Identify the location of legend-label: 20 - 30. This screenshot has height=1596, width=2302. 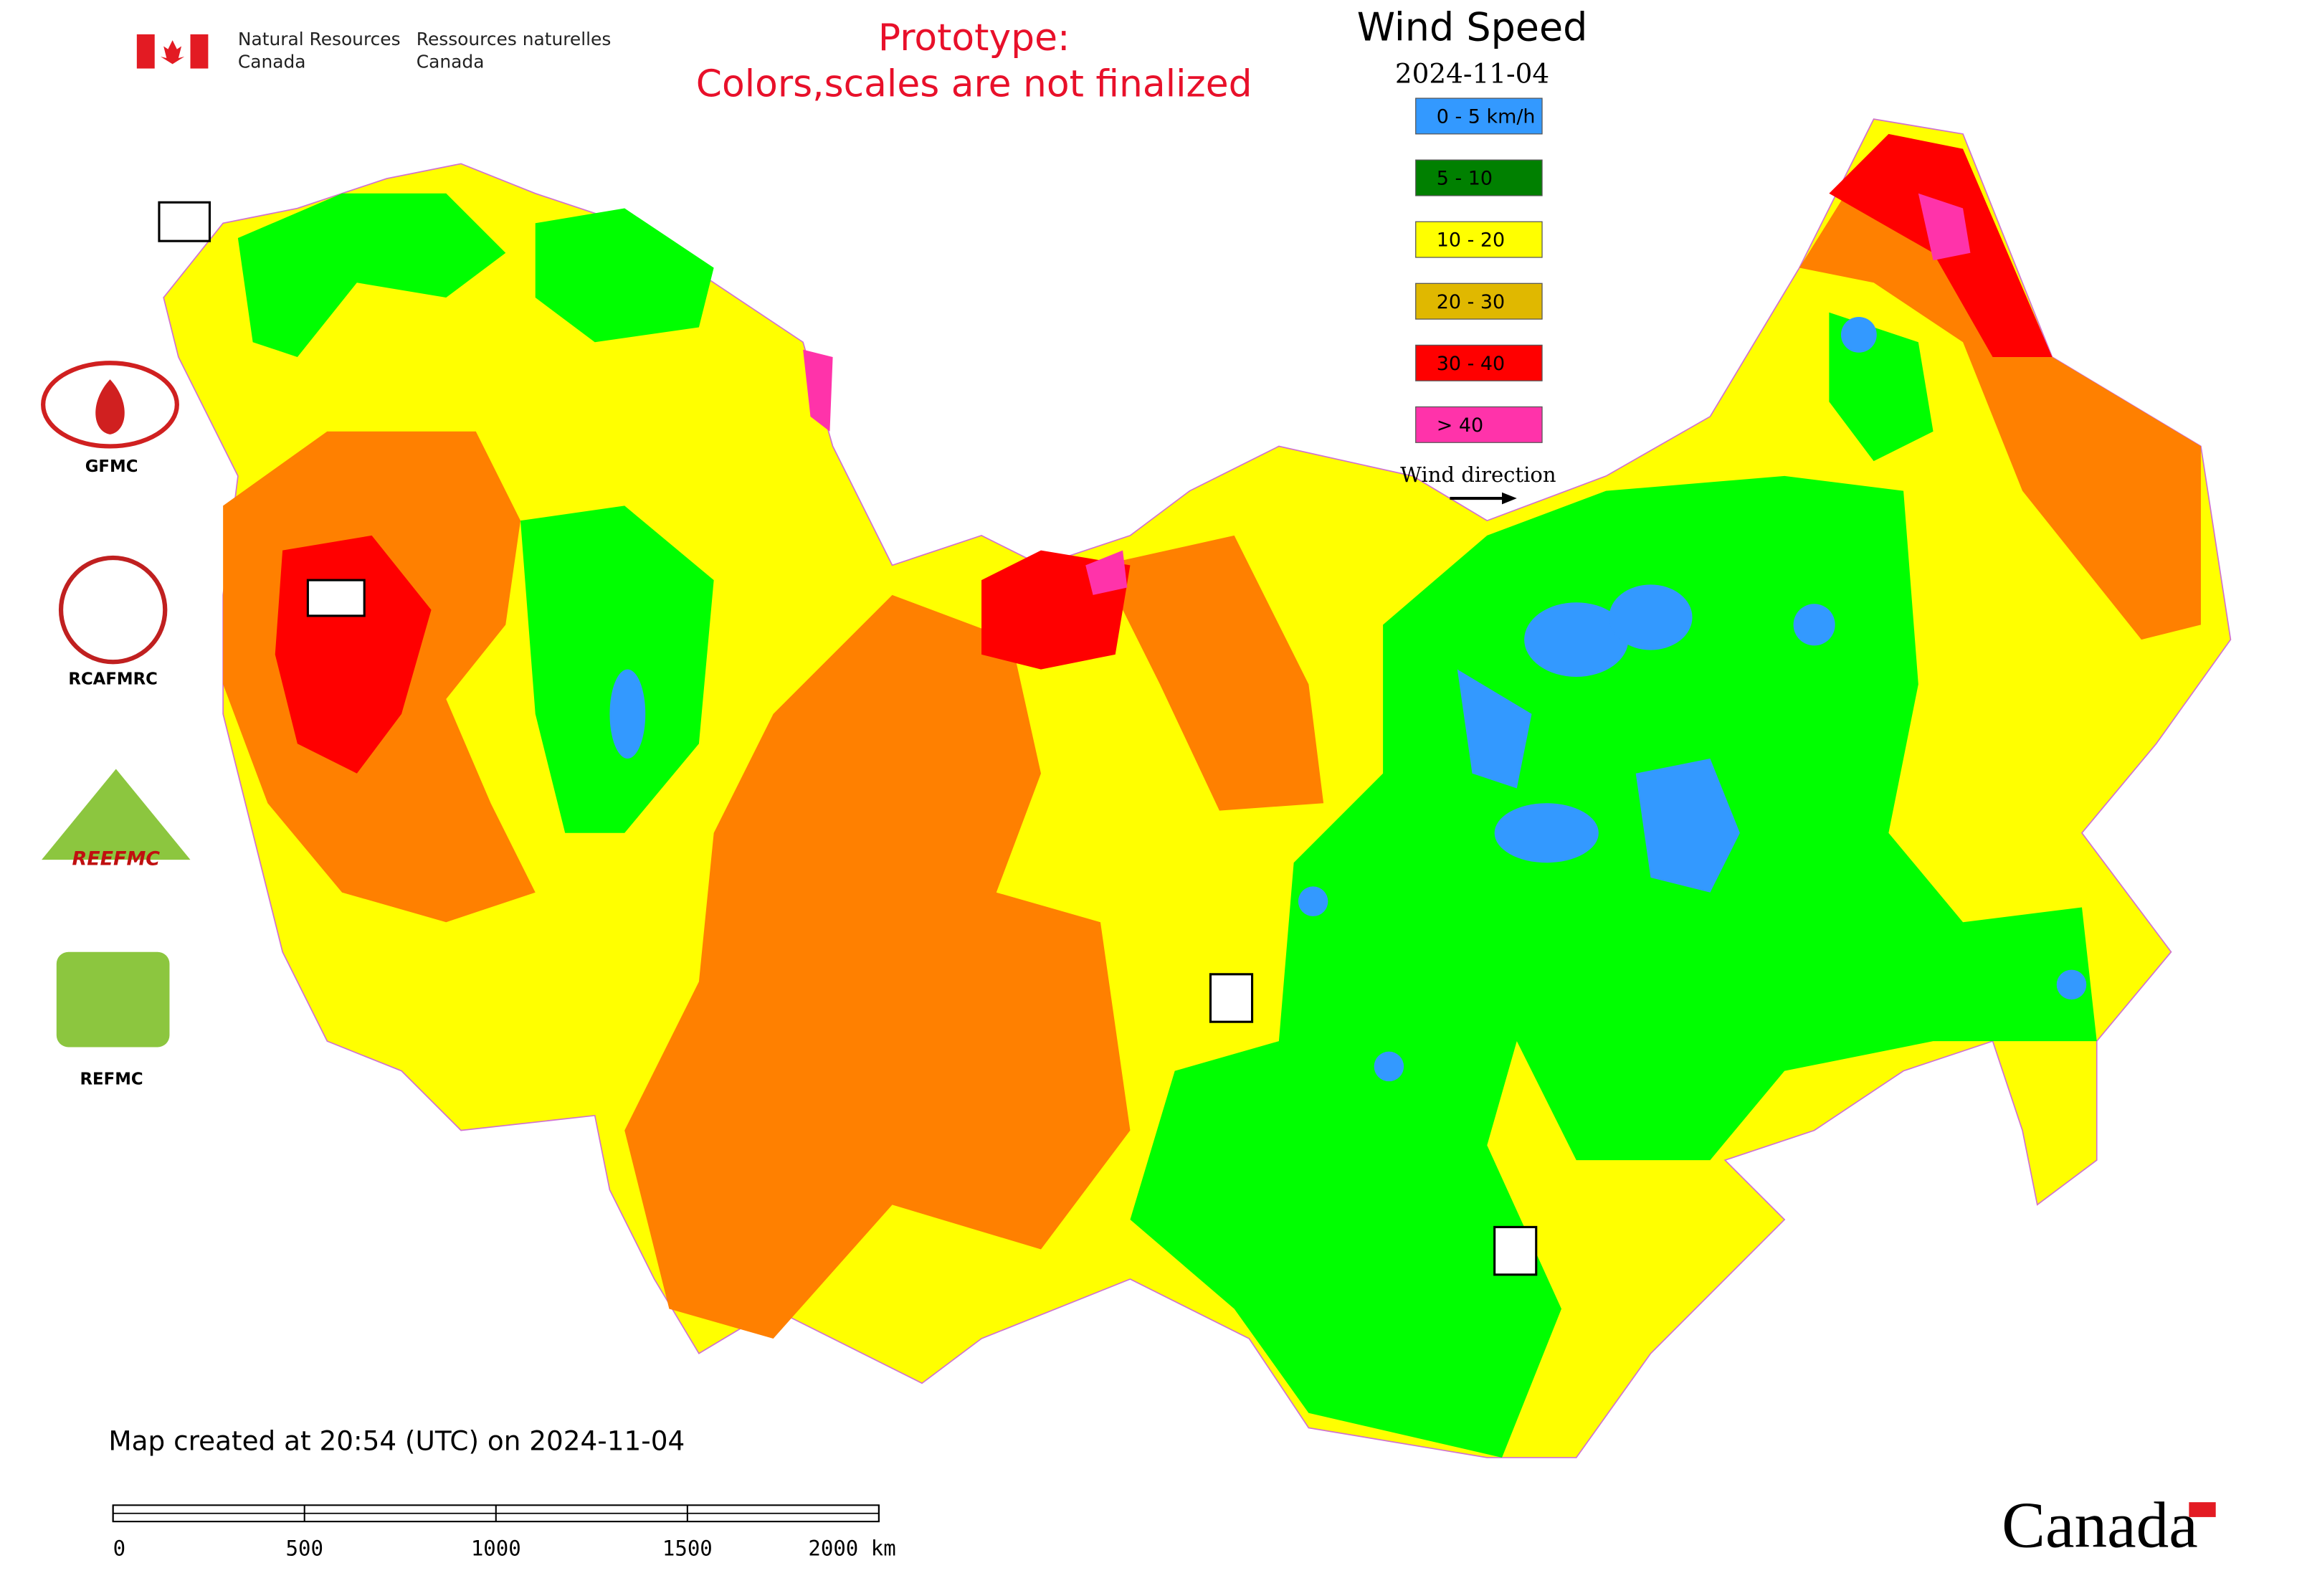
(1471, 302).